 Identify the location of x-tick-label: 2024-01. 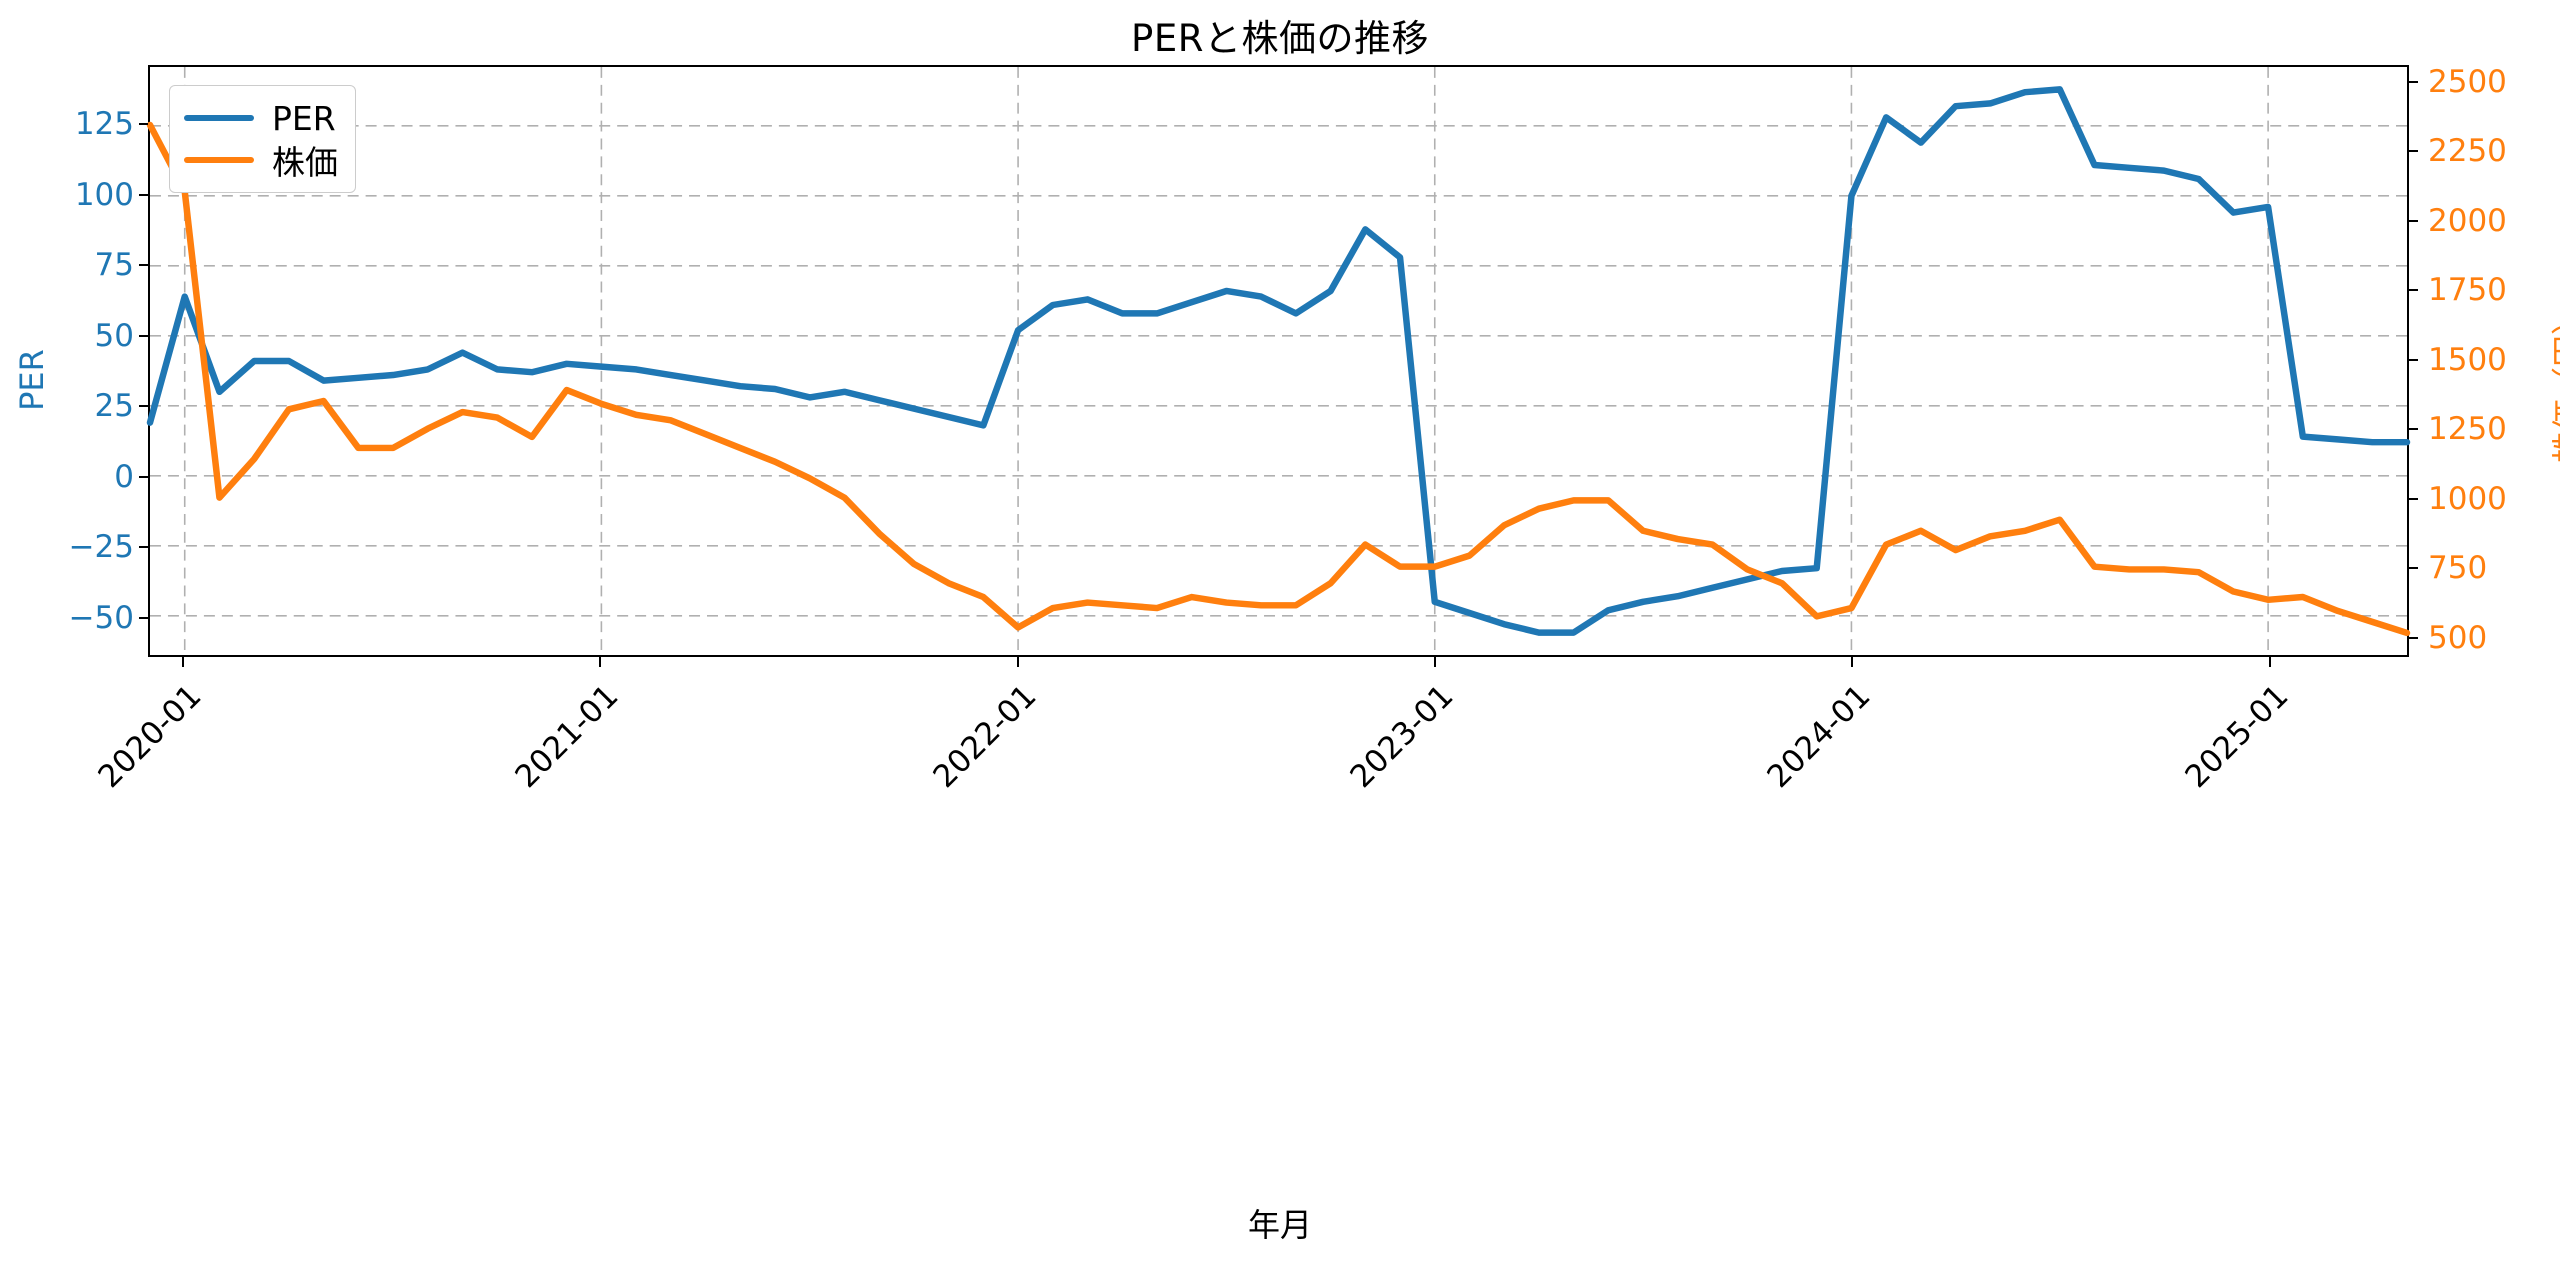
(1819, 737).